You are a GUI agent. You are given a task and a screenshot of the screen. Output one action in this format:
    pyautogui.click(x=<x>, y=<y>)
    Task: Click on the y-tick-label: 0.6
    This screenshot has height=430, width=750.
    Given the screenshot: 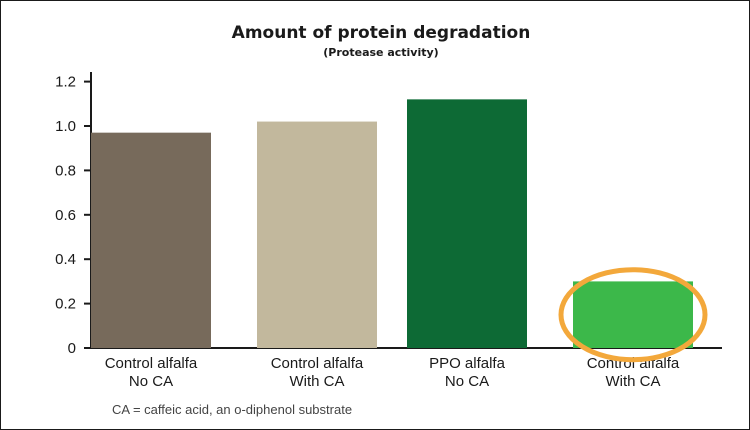 What is the action you would take?
    pyautogui.click(x=65, y=215)
    